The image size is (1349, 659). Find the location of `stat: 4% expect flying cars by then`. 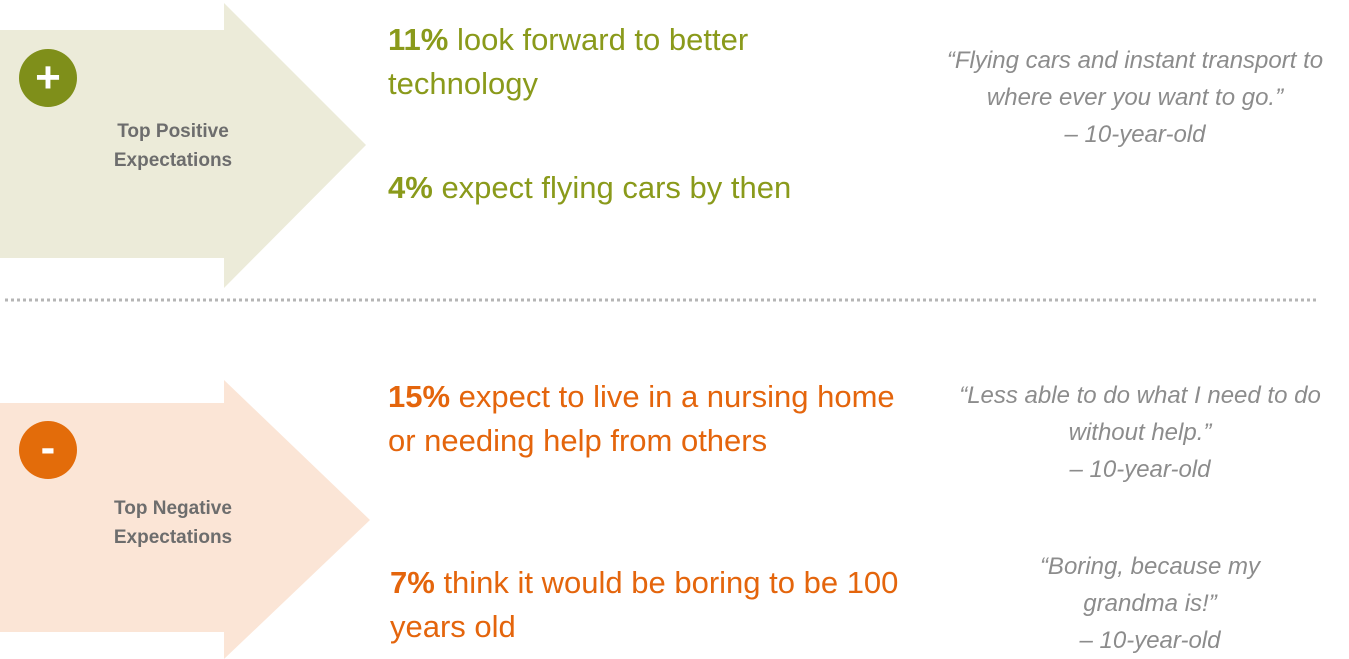

stat: 4% expect flying cars by then is located at coordinates (648, 188).